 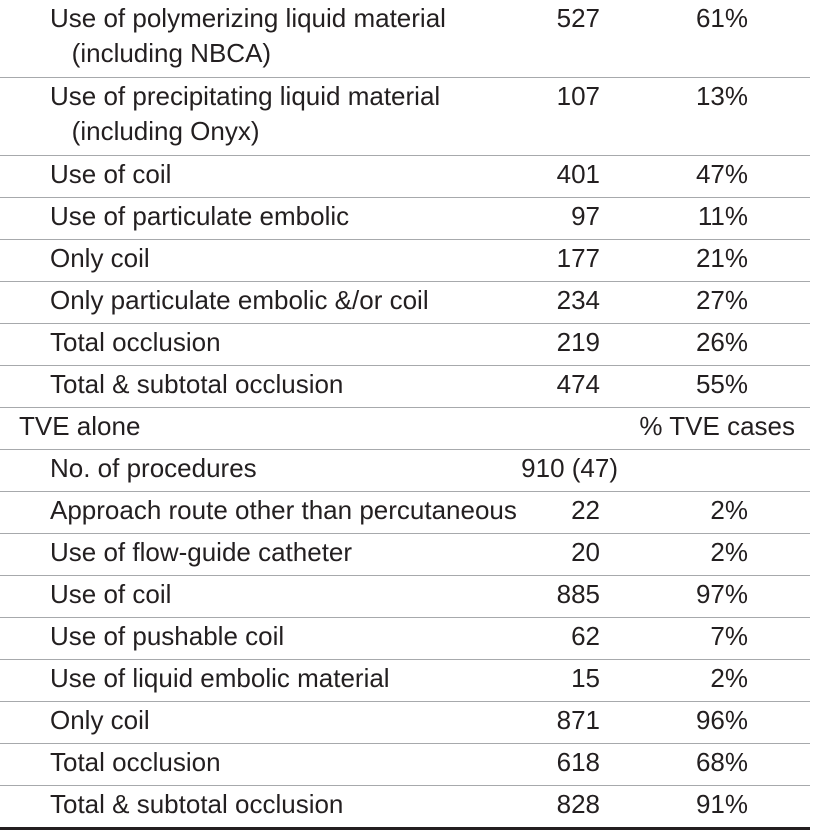 What do you see at coordinates (405, 681) in the screenshot?
I see `table-row: Use of liquid embolic material 15 2%` at bounding box center [405, 681].